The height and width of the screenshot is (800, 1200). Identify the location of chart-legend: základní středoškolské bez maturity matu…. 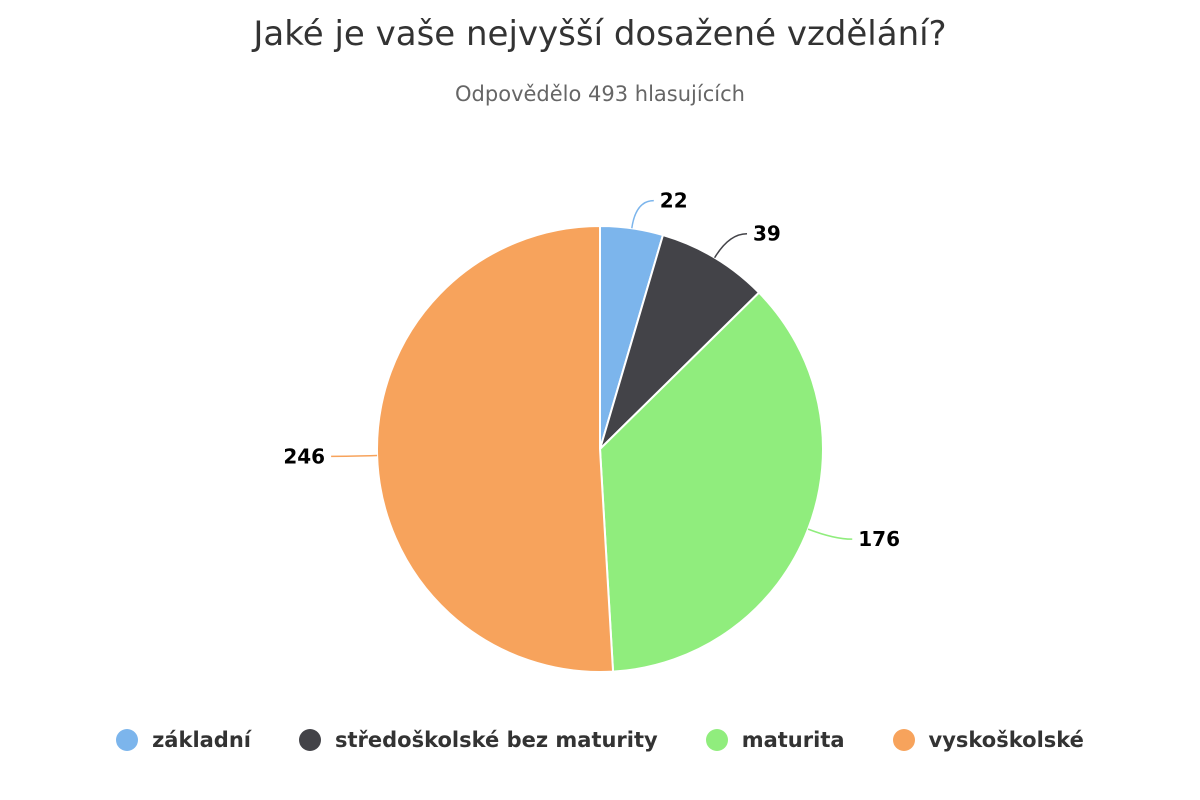
(600, 740).